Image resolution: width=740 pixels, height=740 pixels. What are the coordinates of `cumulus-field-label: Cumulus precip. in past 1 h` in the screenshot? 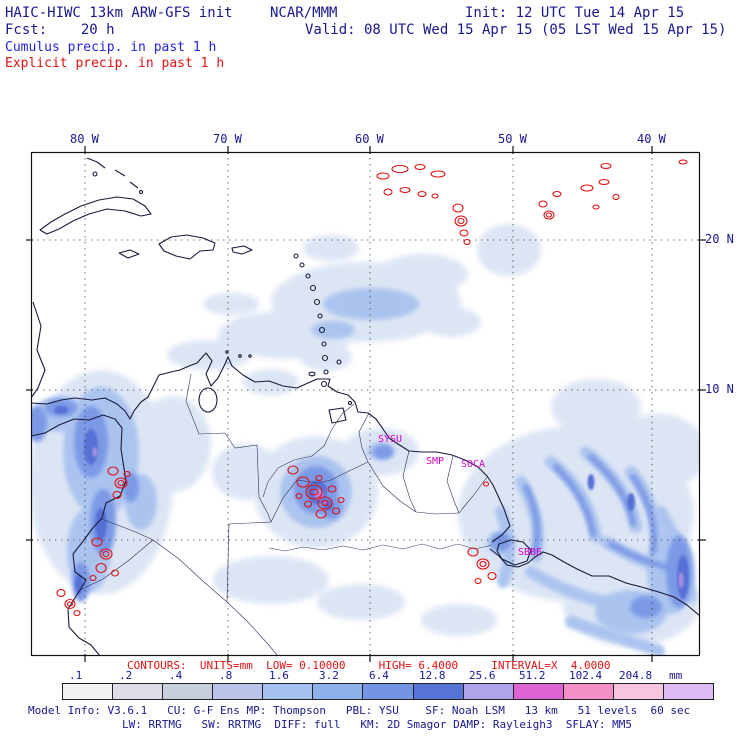 It's located at (111, 47).